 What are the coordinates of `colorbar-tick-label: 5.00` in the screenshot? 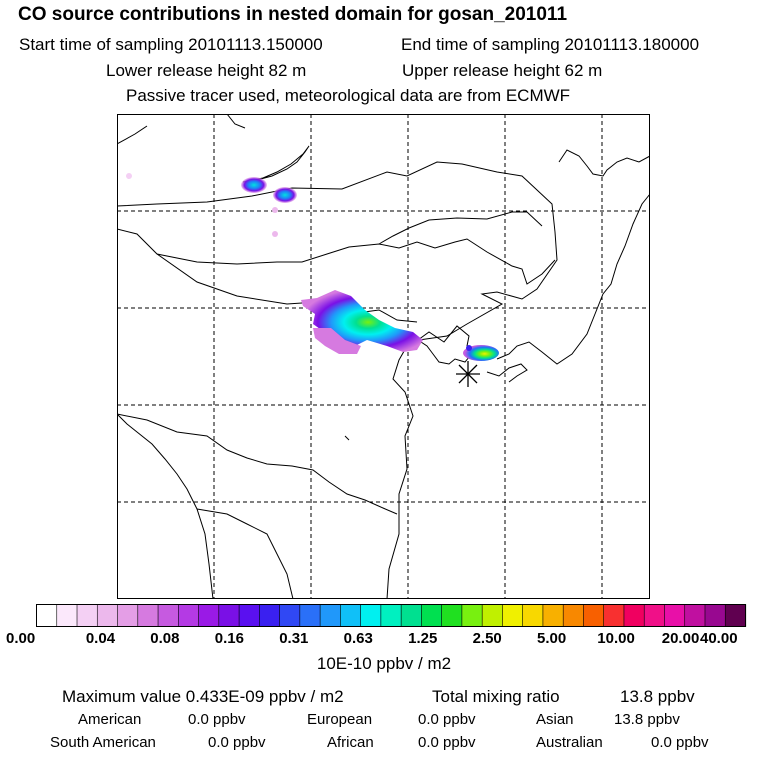 It's located at (552, 638).